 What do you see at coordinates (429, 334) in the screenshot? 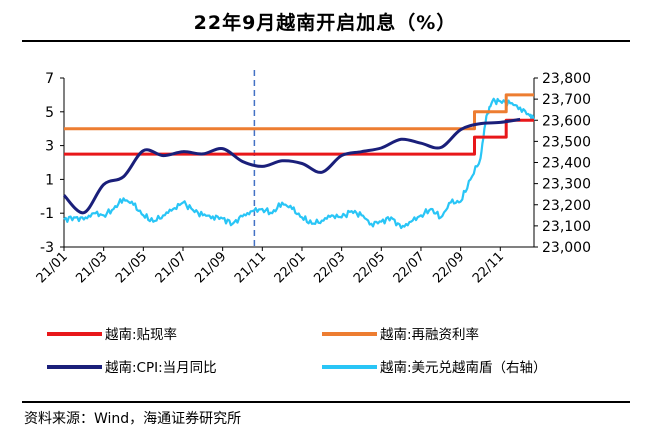
I see `legend-label-1: 越南:再融资利率` at bounding box center [429, 334].